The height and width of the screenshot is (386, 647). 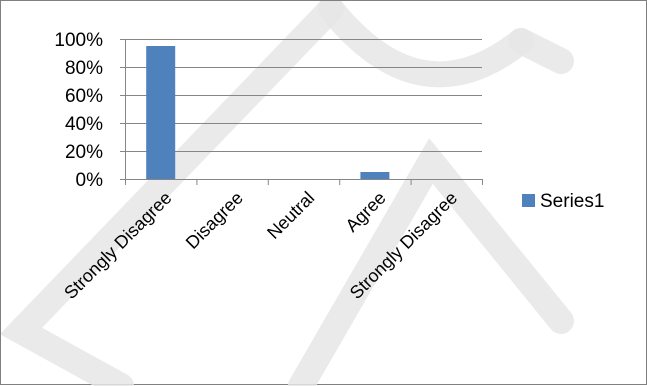 I want to click on bars, so click(x=268, y=112).